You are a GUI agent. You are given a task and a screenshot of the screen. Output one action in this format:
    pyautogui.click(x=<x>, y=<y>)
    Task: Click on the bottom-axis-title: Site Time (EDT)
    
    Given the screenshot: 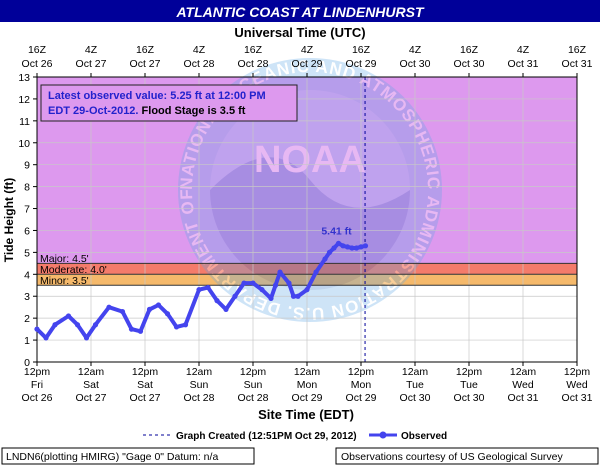 What is the action you would take?
    pyautogui.click(x=306, y=414)
    